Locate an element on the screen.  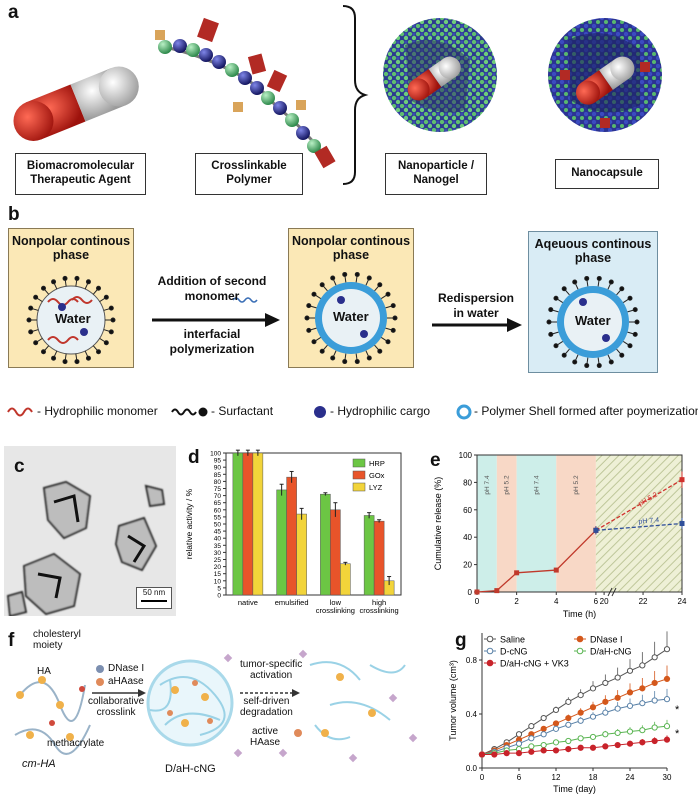
y-tick-label: 10 is located at coordinates (218, 581).